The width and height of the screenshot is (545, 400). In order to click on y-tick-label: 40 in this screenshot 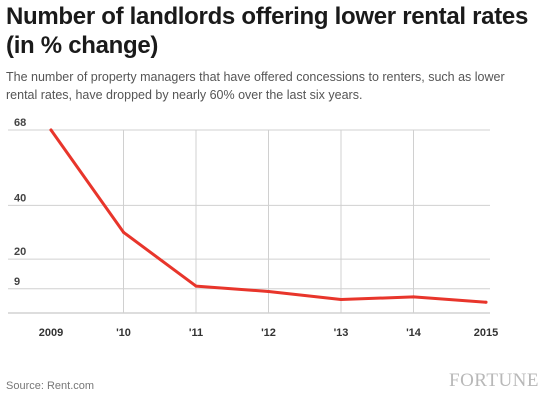, I will do `click(20, 198)`.